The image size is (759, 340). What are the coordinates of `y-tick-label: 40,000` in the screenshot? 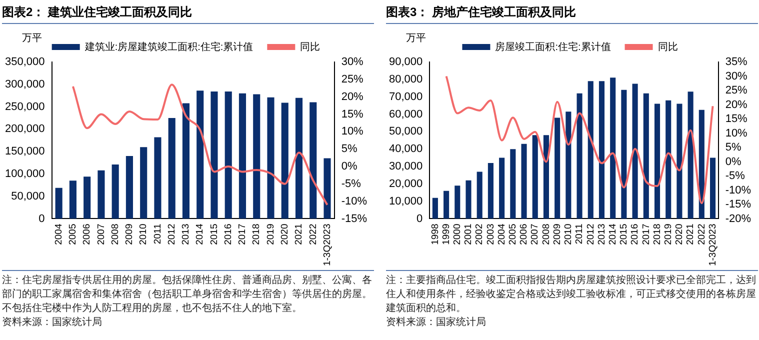 It's located at (405, 149).